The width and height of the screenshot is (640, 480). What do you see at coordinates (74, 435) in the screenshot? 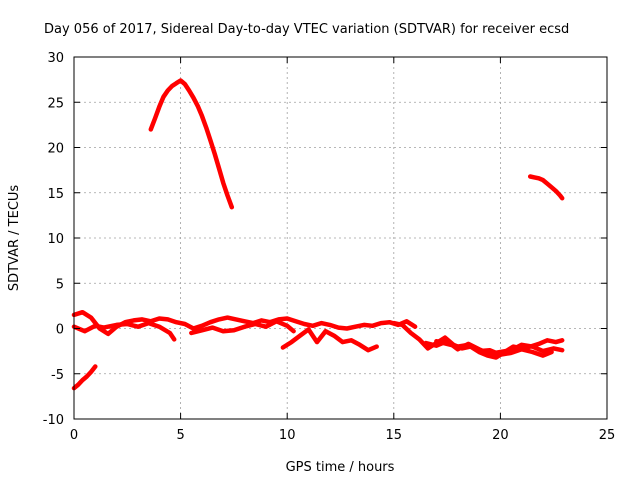
I see `x-tick-label: 0` at bounding box center [74, 435].